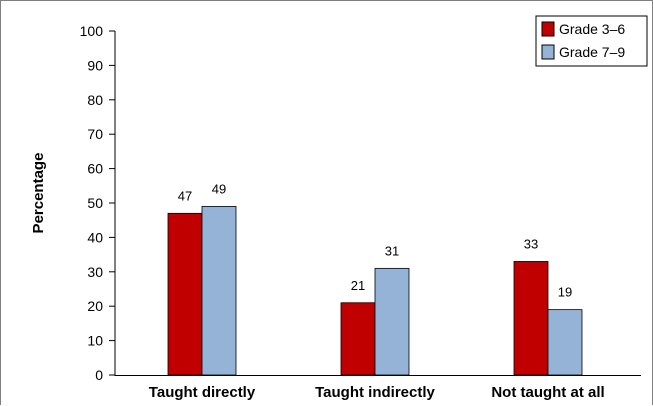 The width and height of the screenshot is (653, 406). What do you see at coordinates (591, 41) in the screenshot?
I see `legend: Grade 3–6 Grade 7–9` at bounding box center [591, 41].